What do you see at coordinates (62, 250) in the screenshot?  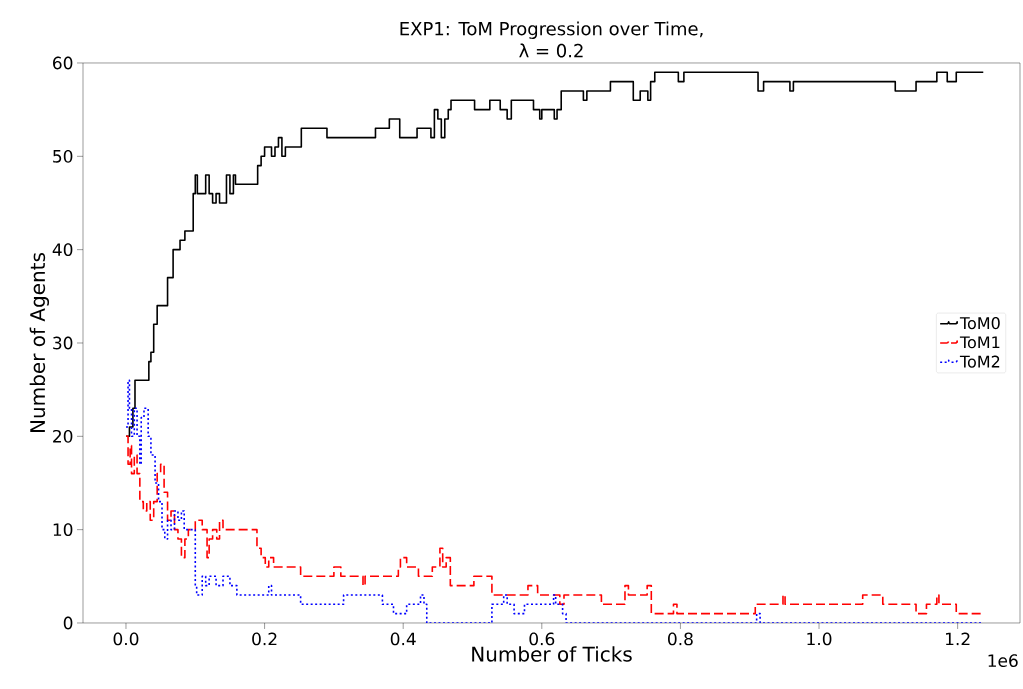 I see `y-tick-label: 40` at bounding box center [62, 250].